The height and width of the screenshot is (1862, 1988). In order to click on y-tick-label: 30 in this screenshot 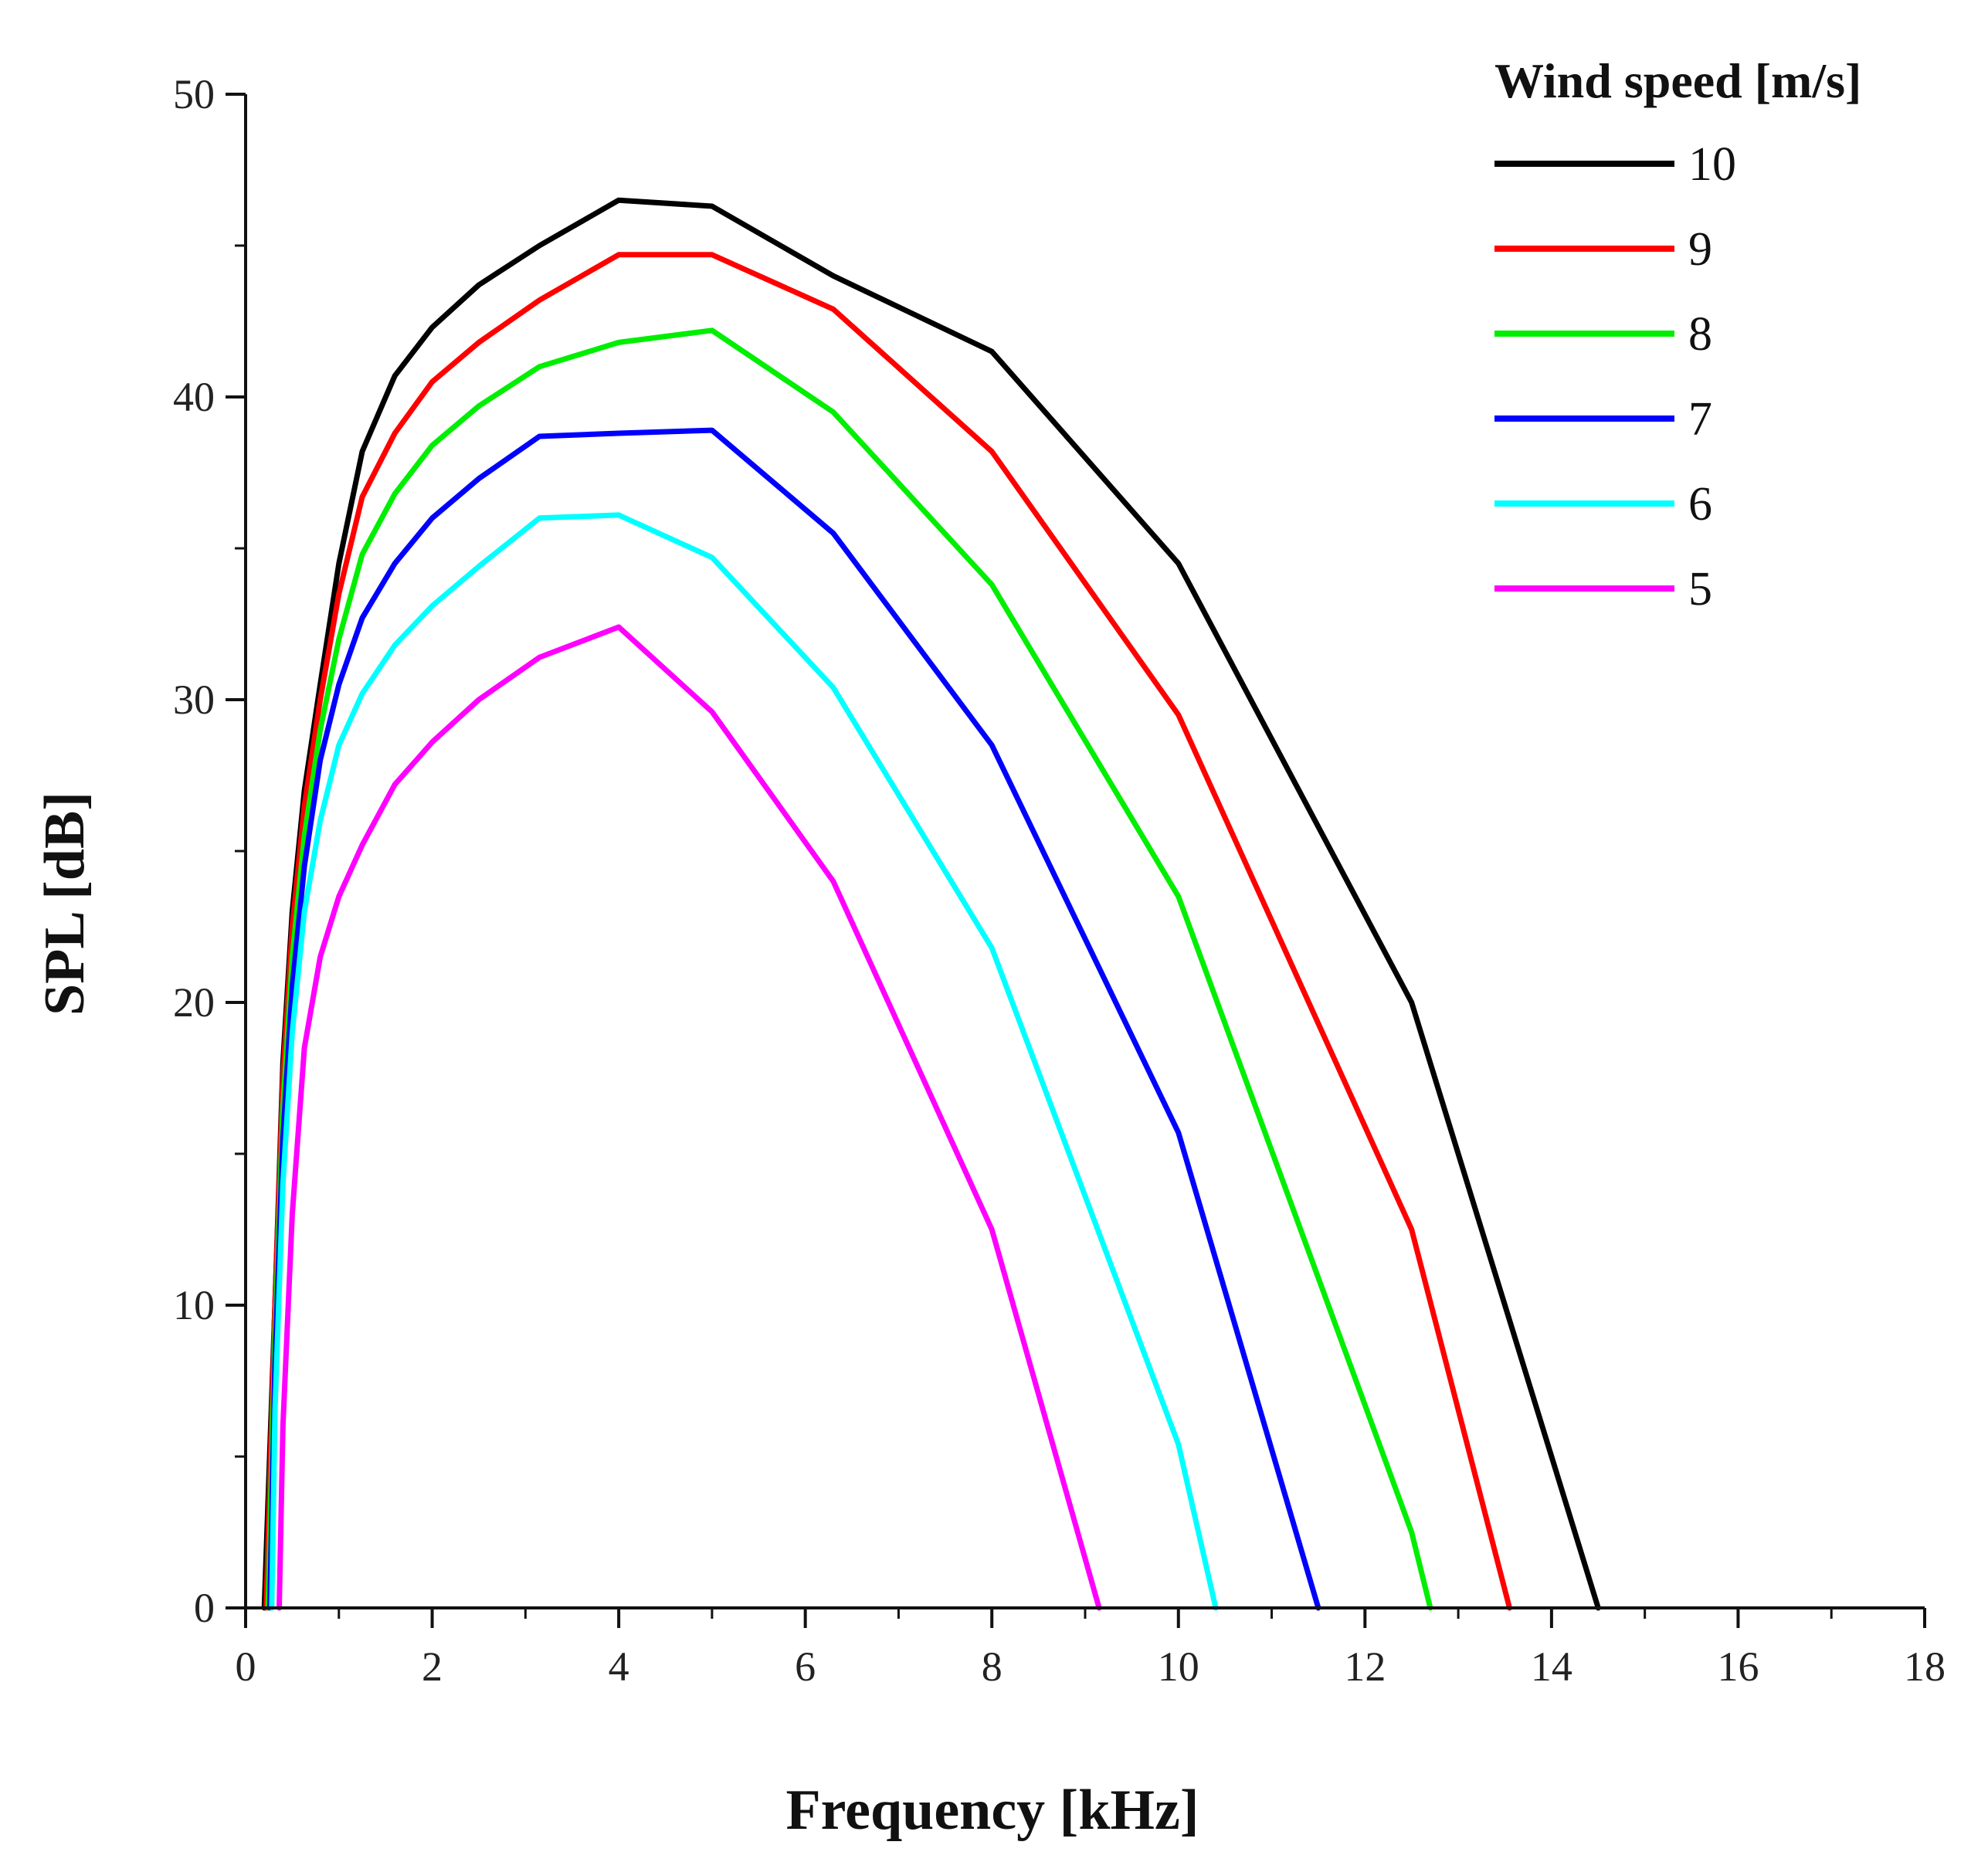, I will do `click(194, 700)`.